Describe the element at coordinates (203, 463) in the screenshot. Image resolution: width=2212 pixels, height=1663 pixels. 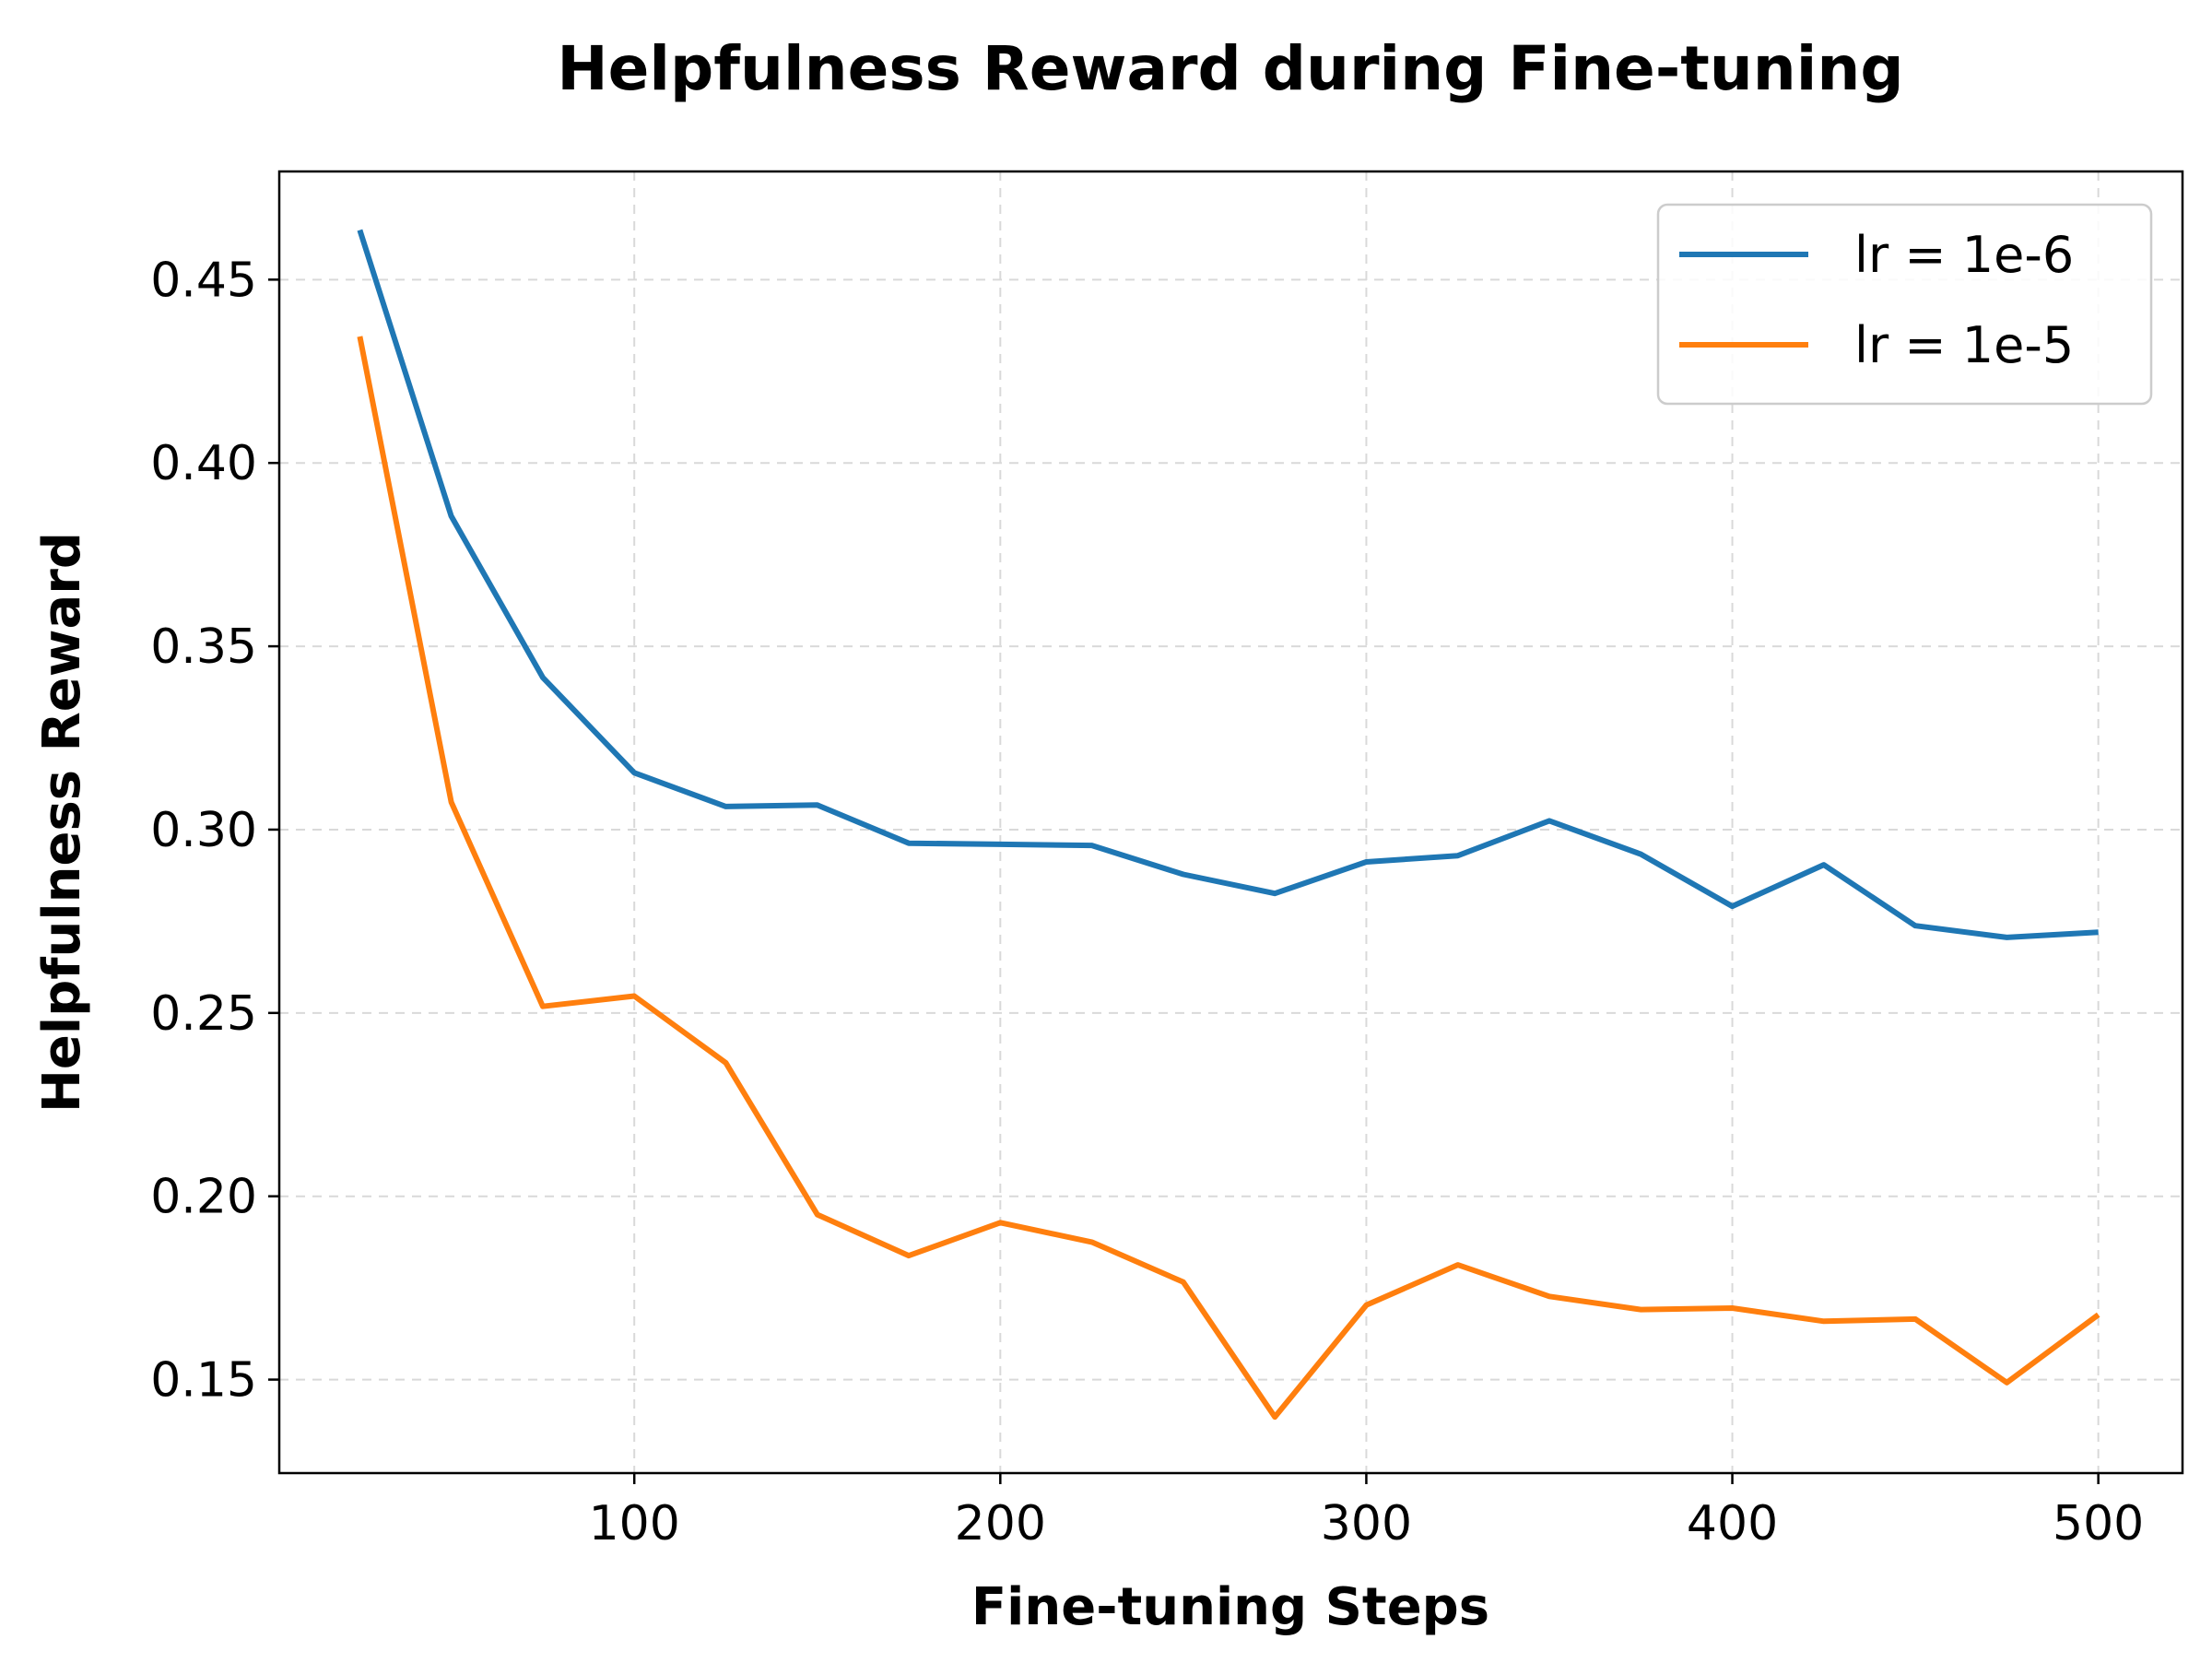
I see `y-tick-label: 0.40` at that location.